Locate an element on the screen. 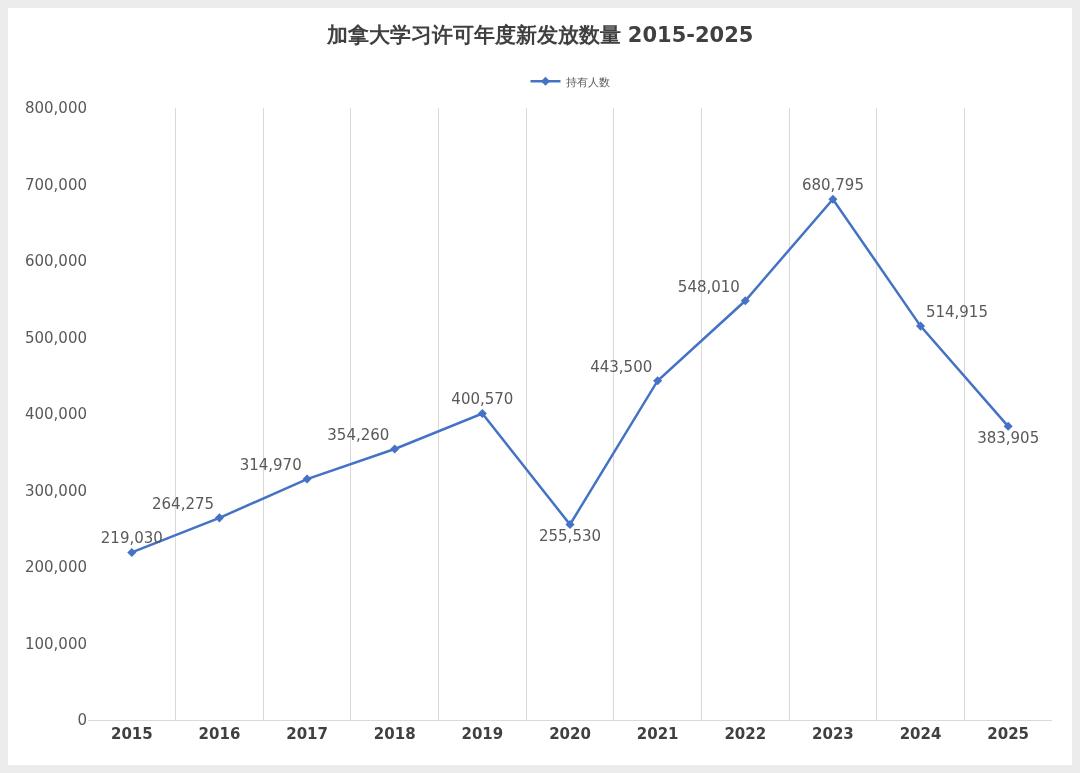  y-tick-label: 300,000 is located at coordinates (55, 490).